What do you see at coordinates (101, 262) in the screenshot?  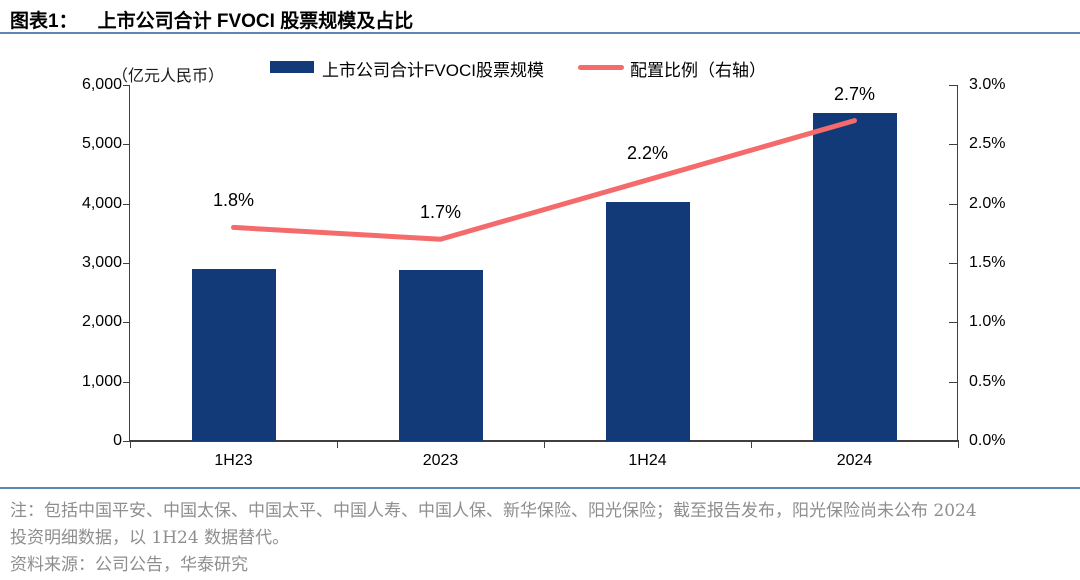 I see `left-axis-tick-label: 3,000` at bounding box center [101, 262].